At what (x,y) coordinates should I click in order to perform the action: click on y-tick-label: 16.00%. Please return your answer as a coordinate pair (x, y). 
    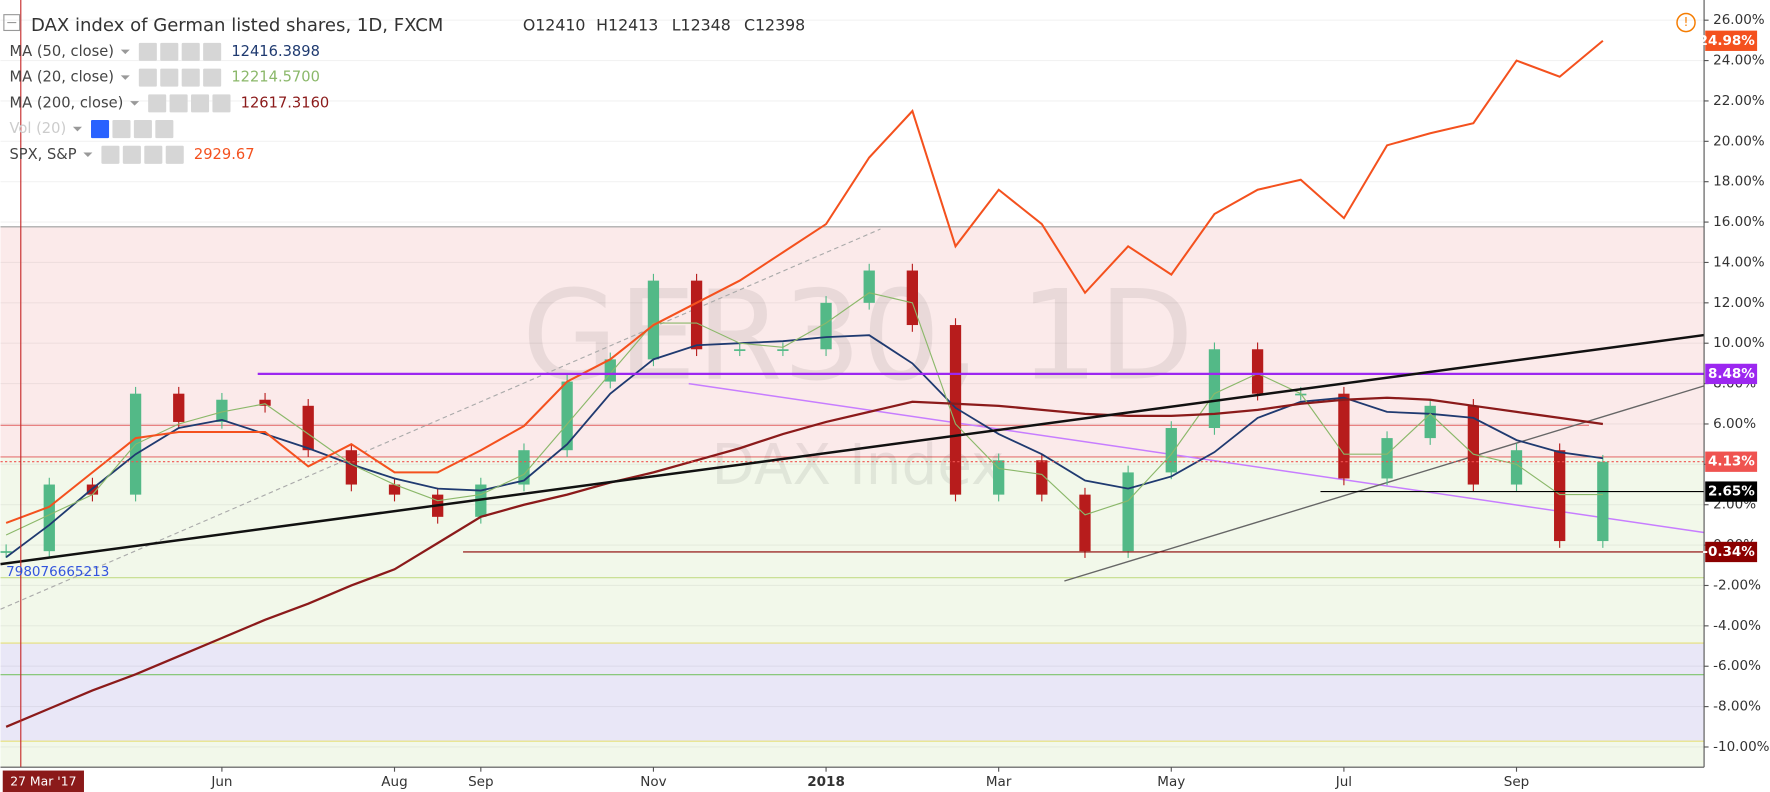
    Looking at the image, I should click on (1739, 222).